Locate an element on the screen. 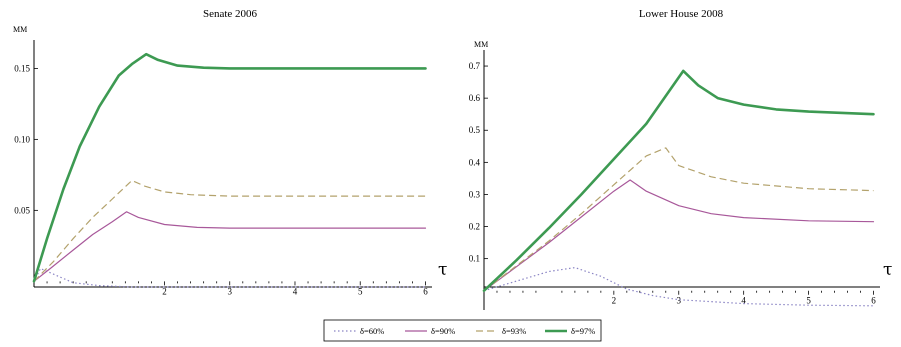 Image resolution: width=901 pixels, height=347 pixels. y-tick-label: 0.1 is located at coordinates (474, 259).